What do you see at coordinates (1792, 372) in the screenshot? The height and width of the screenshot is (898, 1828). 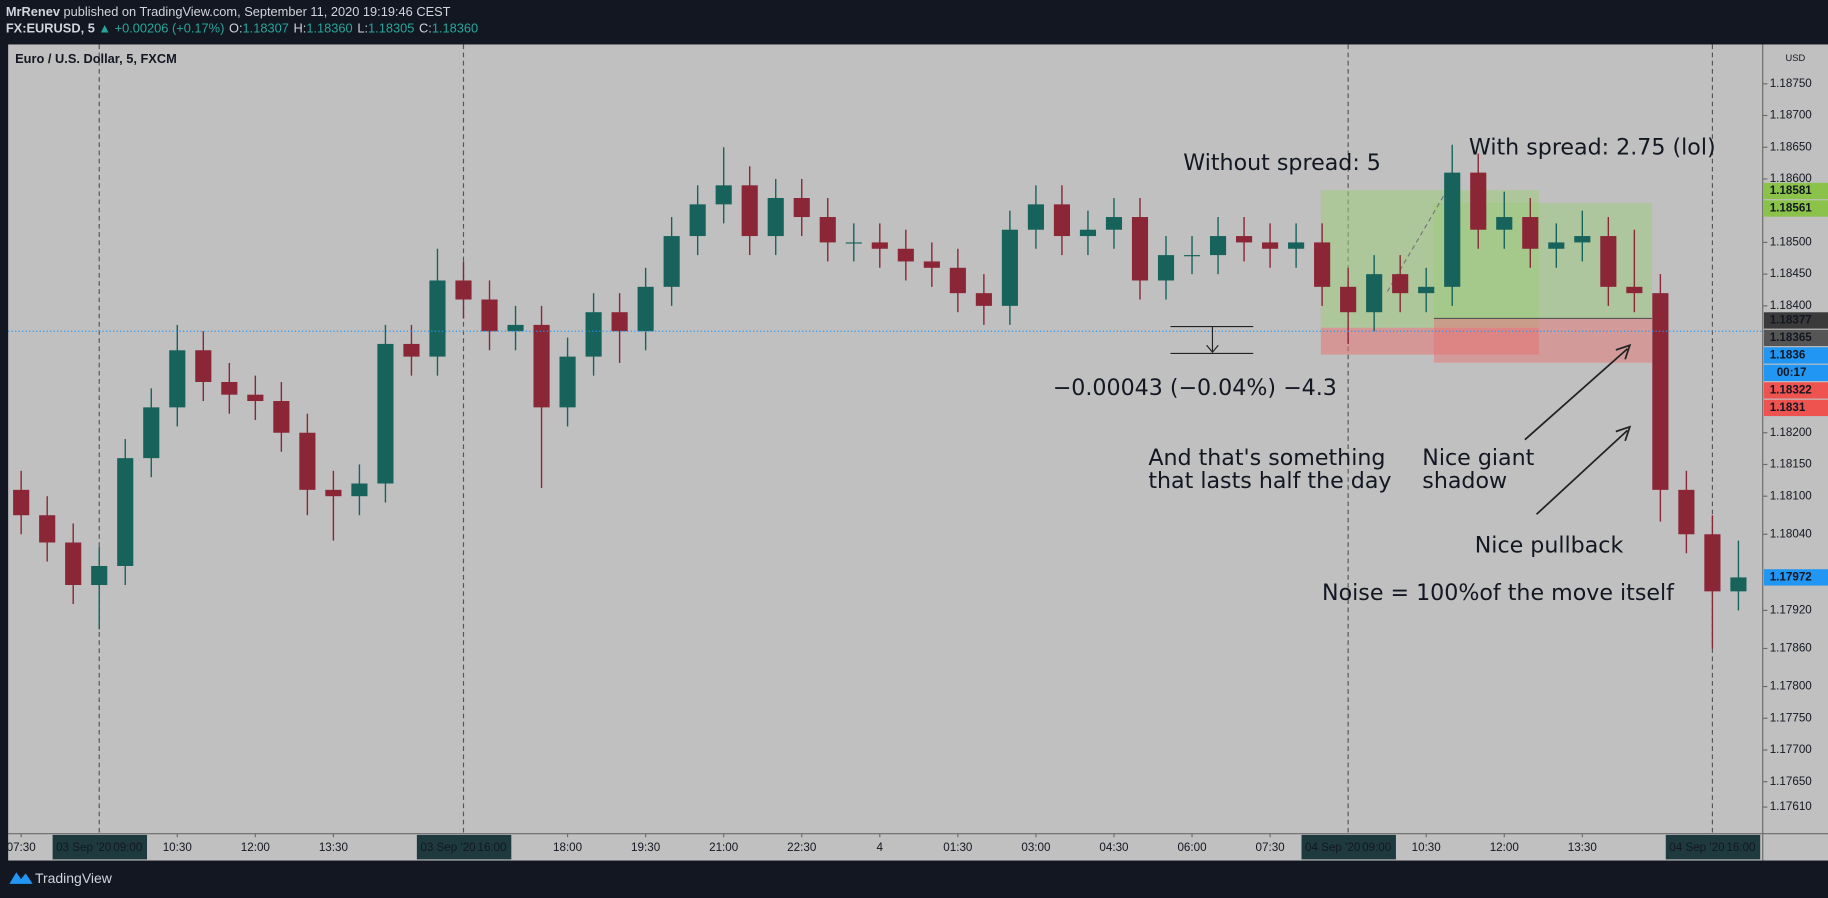 I see `countdown: 00:17` at bounding box center [1792, 372].